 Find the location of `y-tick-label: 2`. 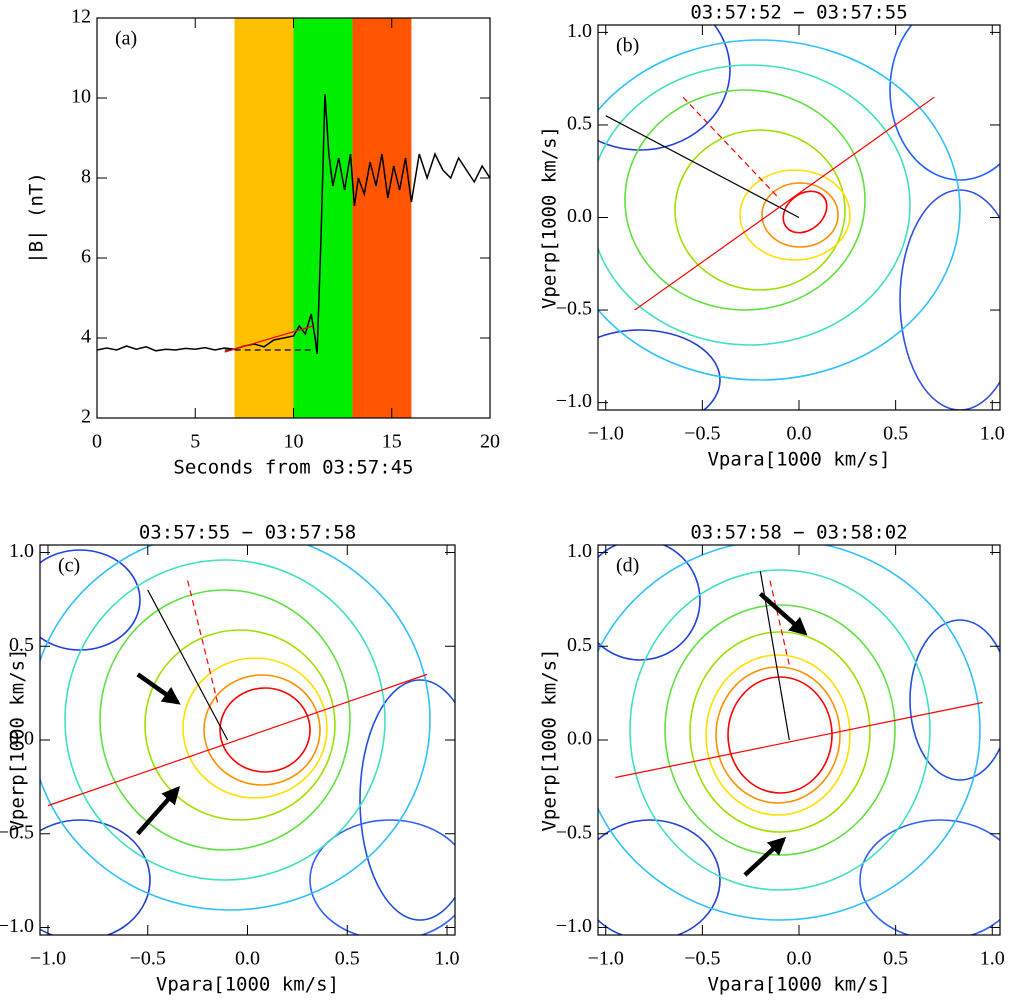

y-tick-label: 2 is located at coordinates (86, 417).